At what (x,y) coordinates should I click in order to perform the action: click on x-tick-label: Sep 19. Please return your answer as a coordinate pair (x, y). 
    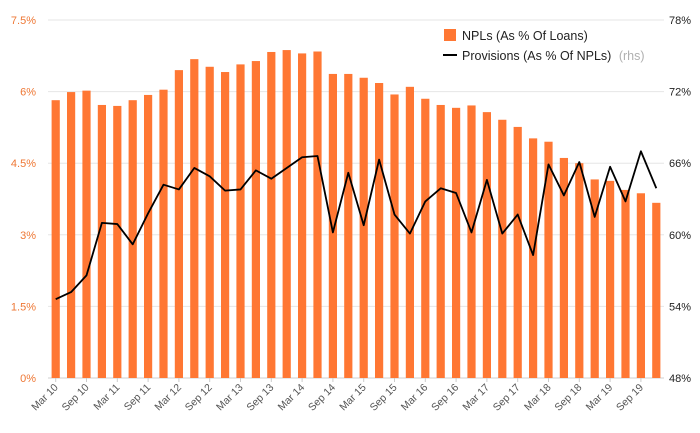
    Looking at the image, I should click on (630, 398).